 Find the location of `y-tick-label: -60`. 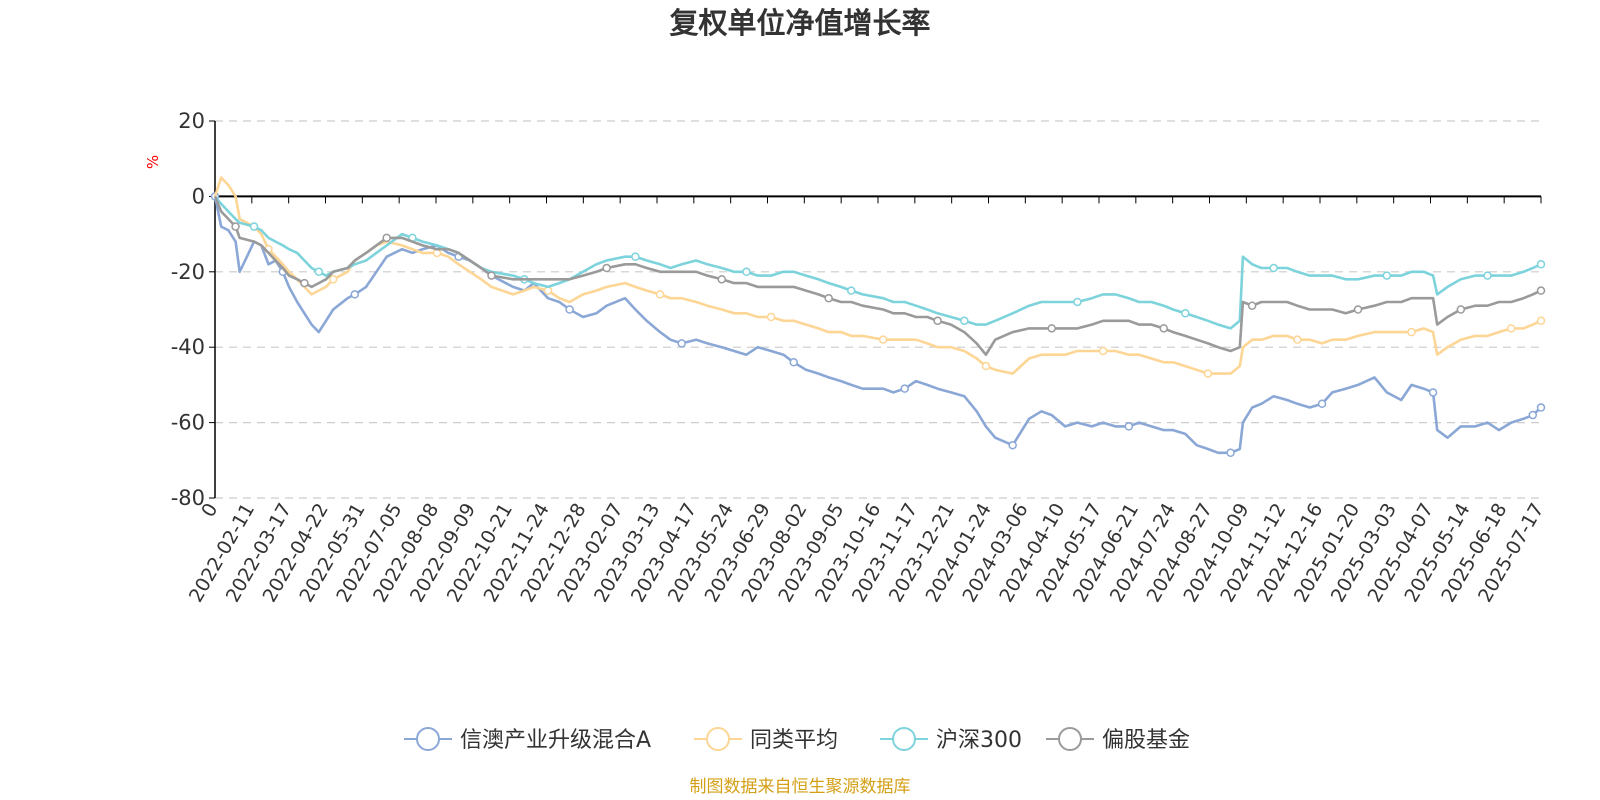

y-tick-label: -60 is located at coordinates (188, 423).